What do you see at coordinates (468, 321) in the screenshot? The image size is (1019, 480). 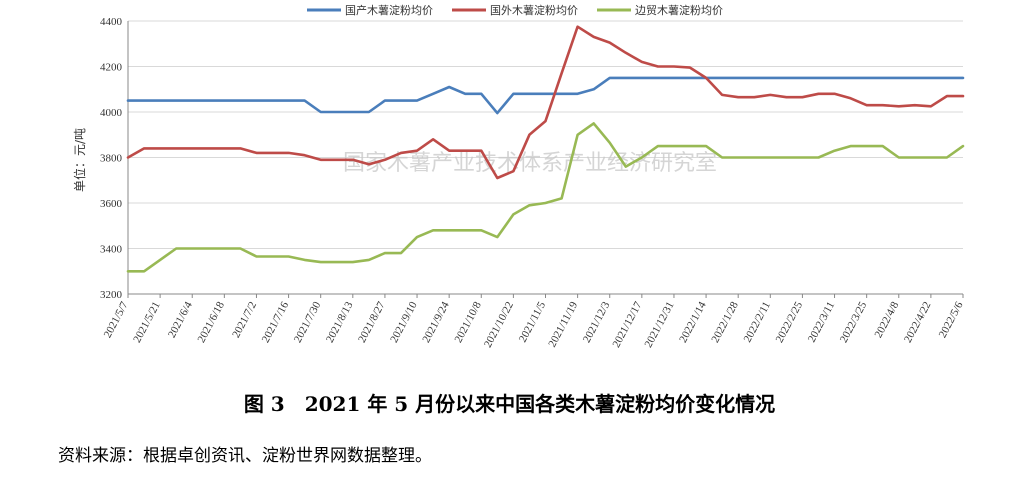 I see `x-tick-label: 2021/10/8` at bounding box center [468, 321].